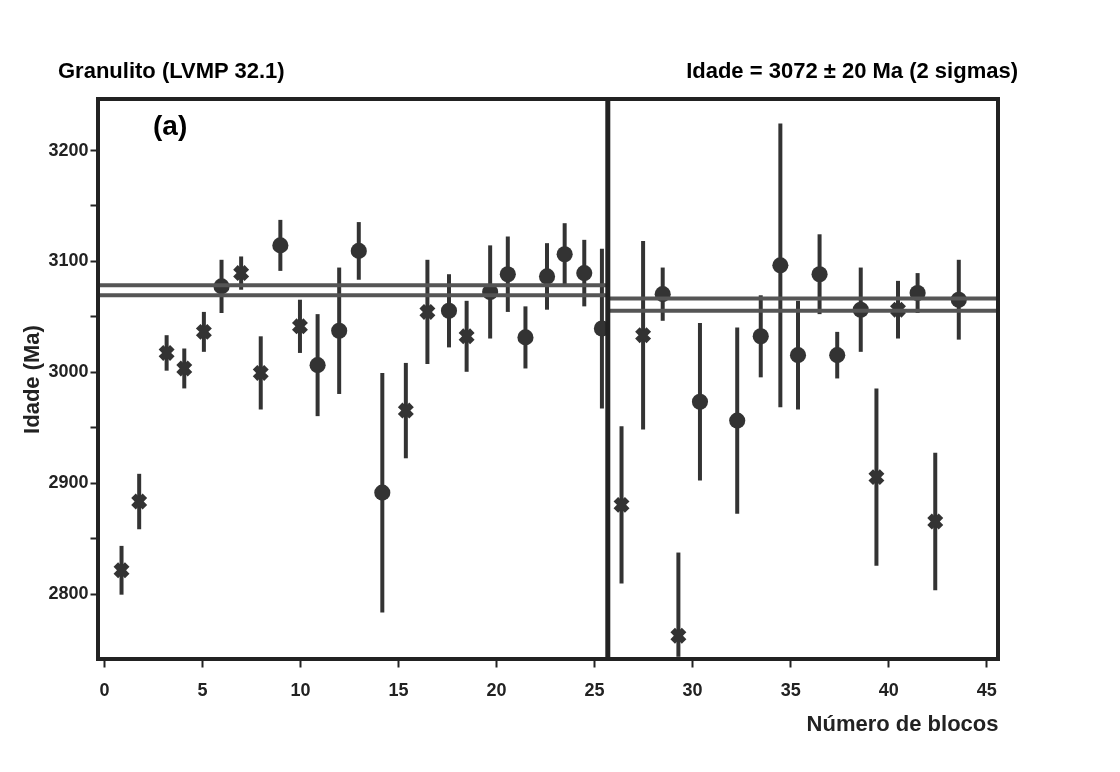  Describe the element at coordinates (902, 723) in the screenshot. I see `x-axis-title: Número de blocos` at that location.